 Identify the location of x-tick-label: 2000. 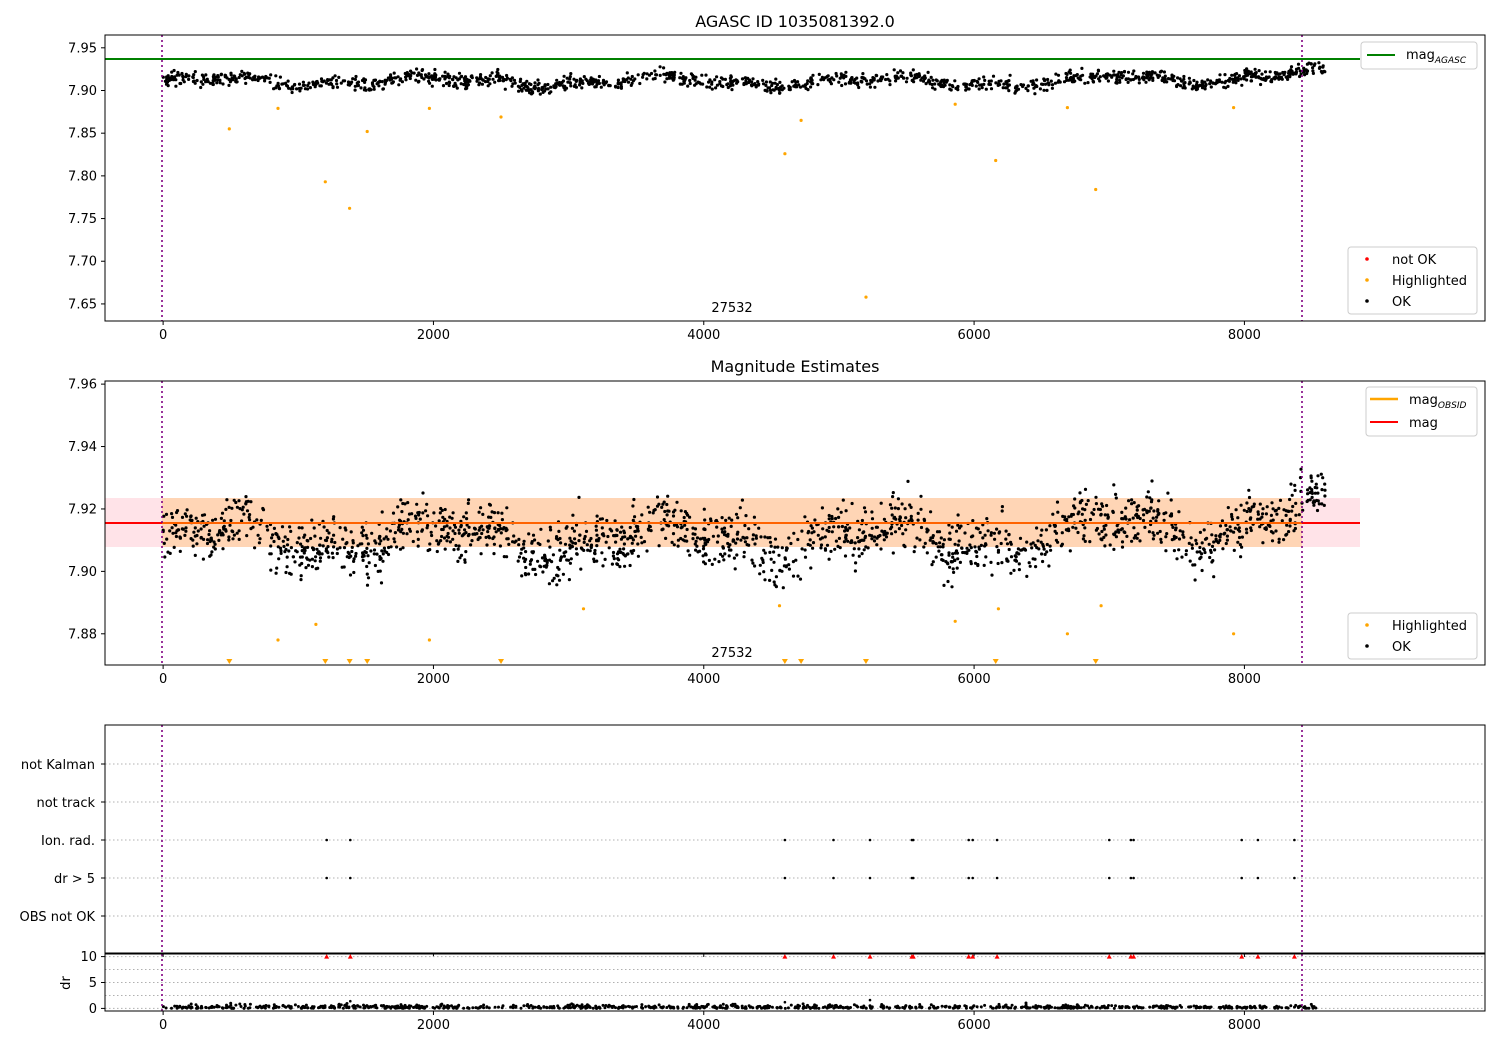
(433, 1025).